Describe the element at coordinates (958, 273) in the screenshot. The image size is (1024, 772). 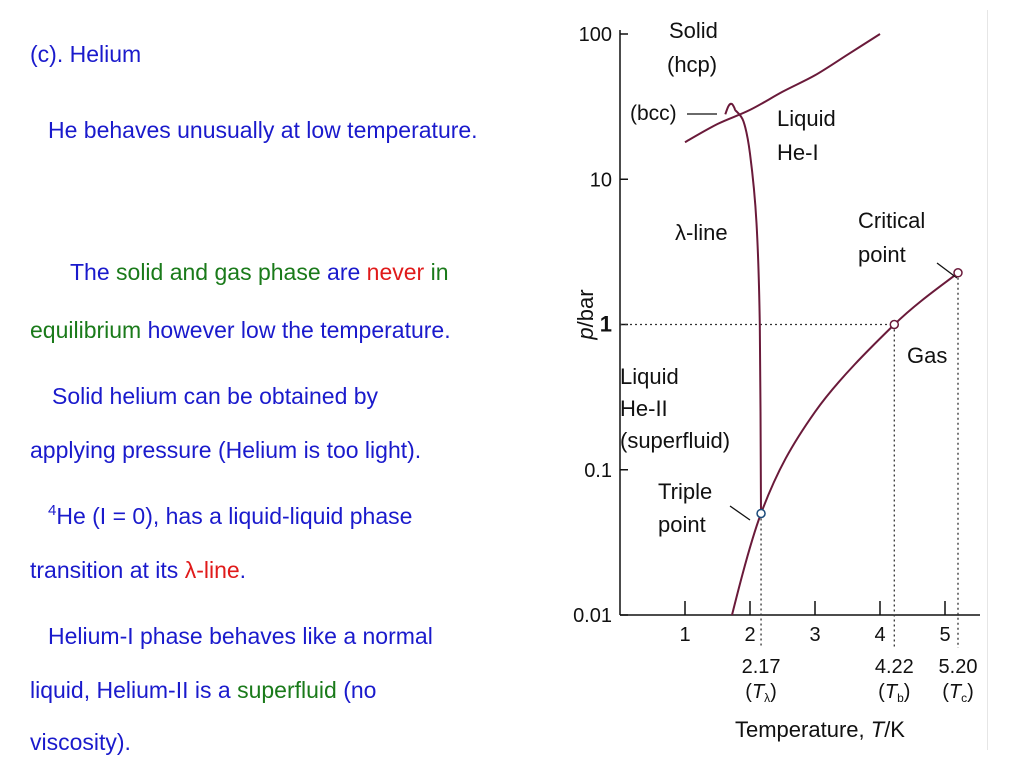
I see `critical-point-marker` at that location.